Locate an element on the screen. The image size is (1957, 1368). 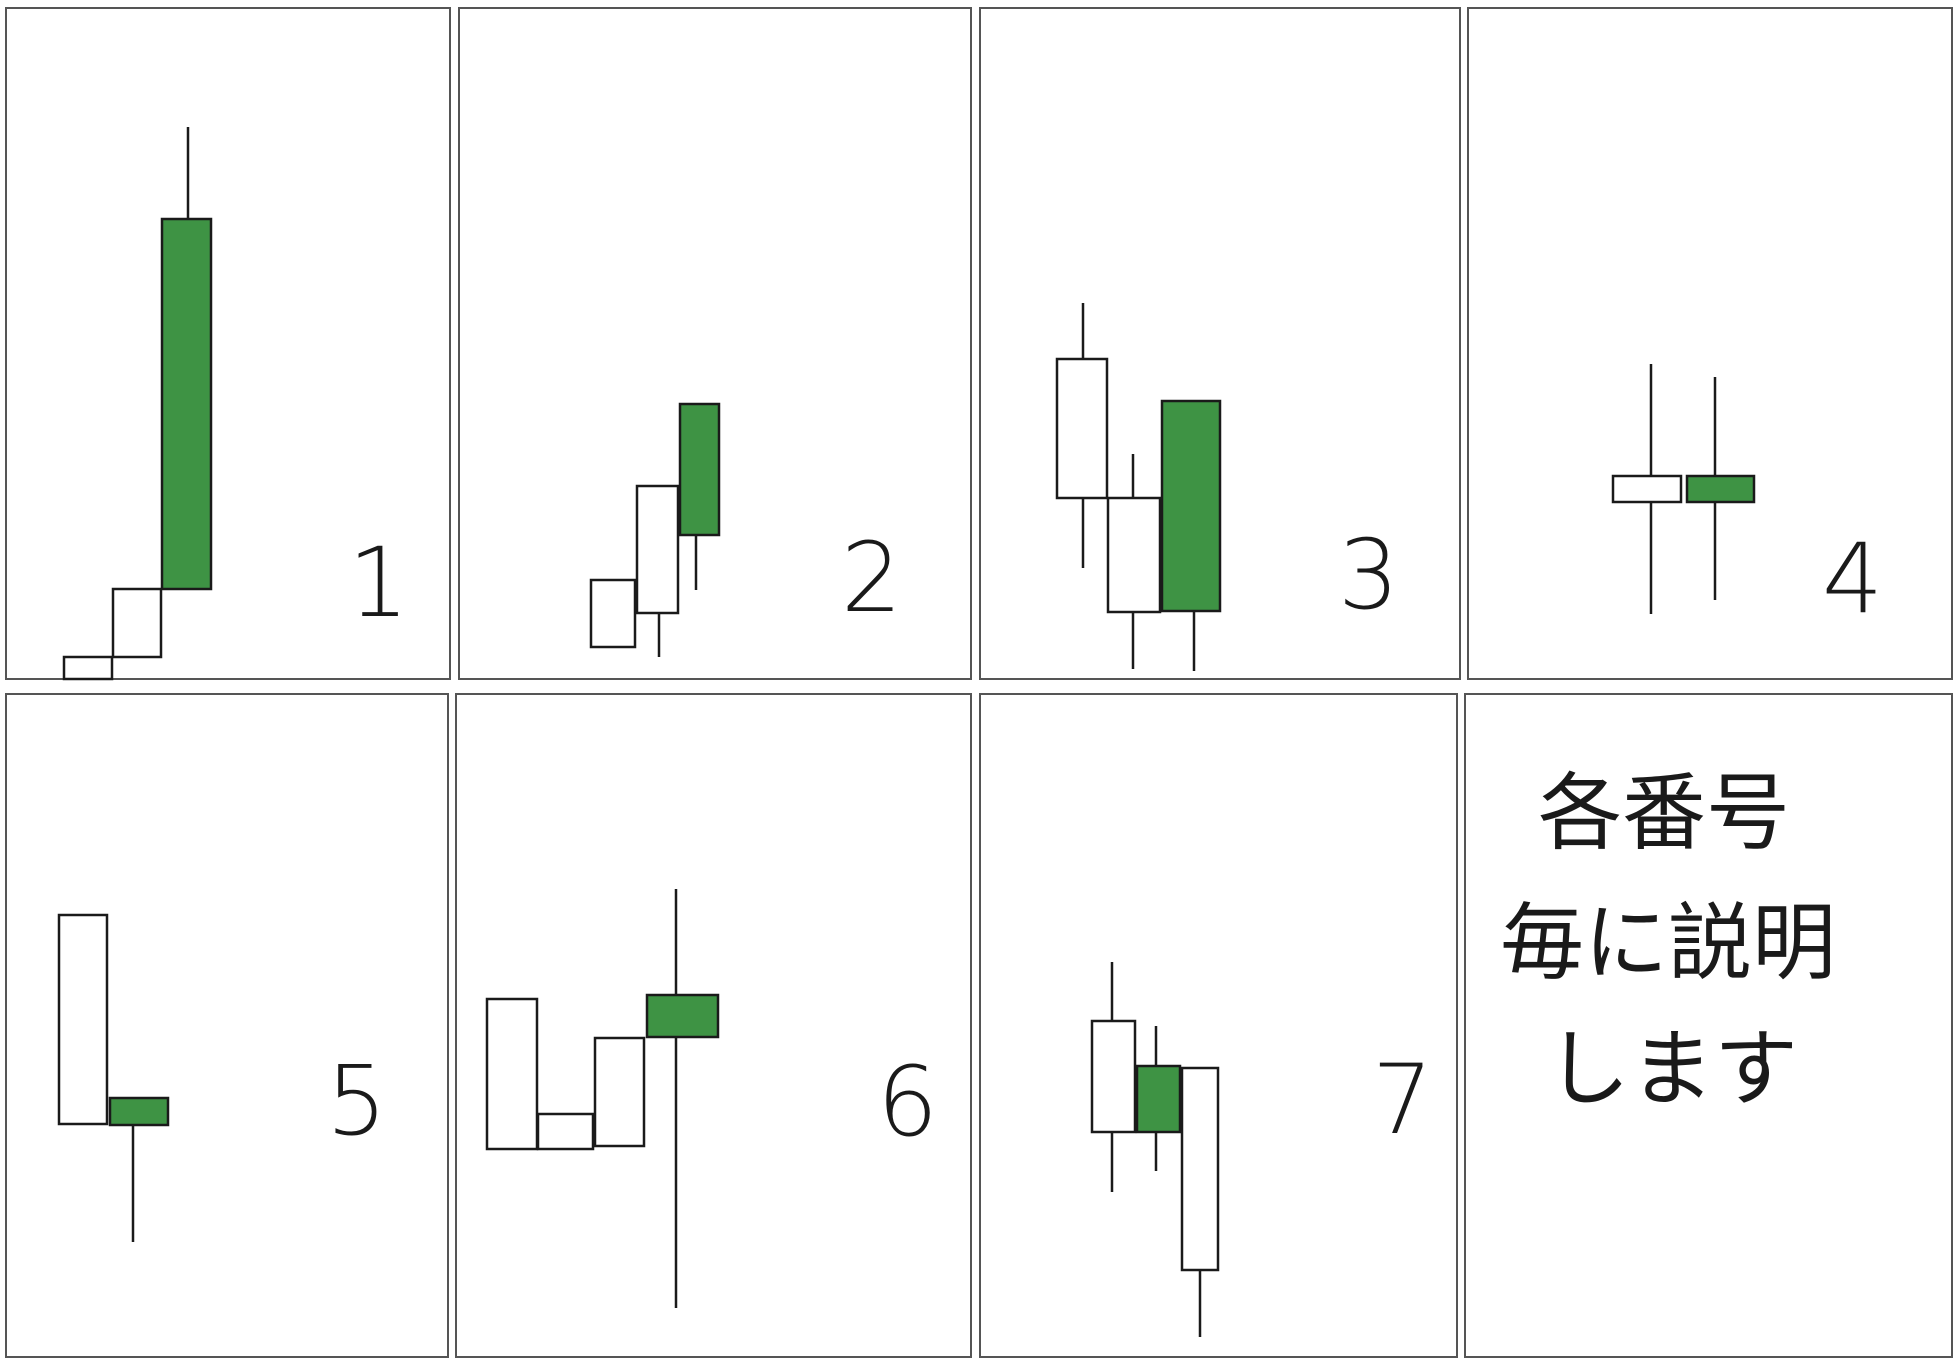
pattern-panel-6: 6 is located at coordinates (713, 1025).